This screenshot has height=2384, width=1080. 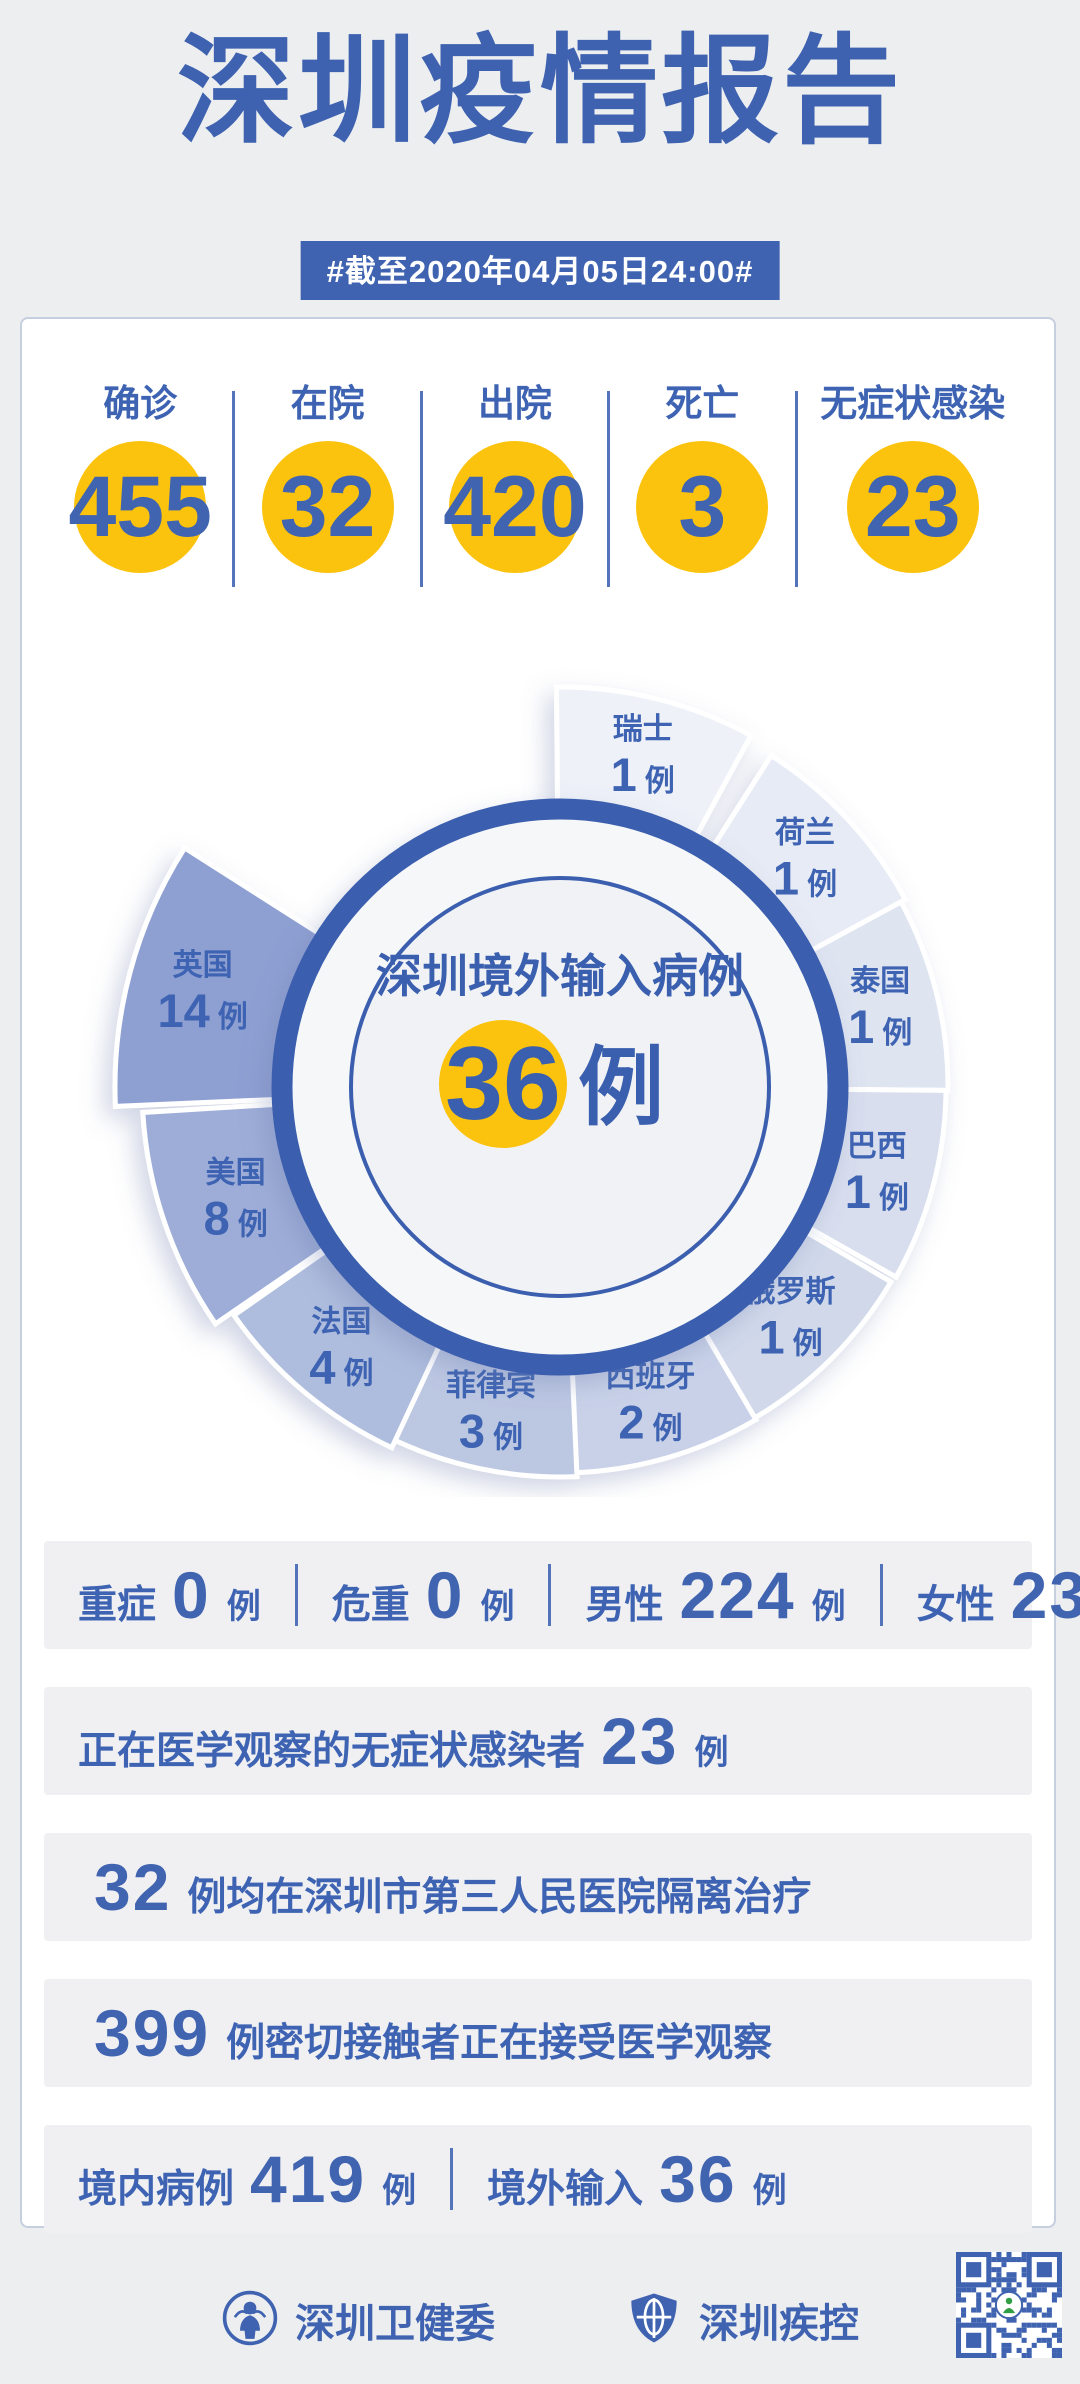 I want to click on bar-segment-num: 399, so click(x=152, y=2033).